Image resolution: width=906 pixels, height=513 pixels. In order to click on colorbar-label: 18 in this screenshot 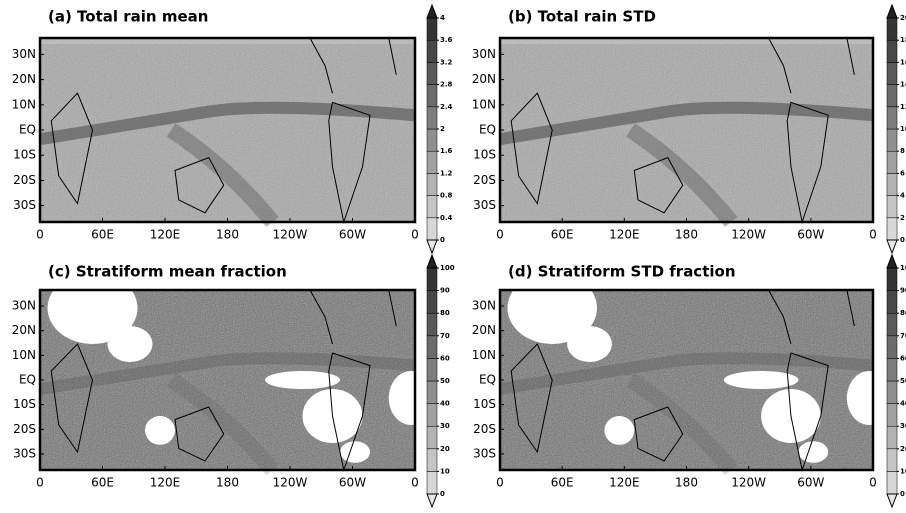, I will do `click(903, 40)`.